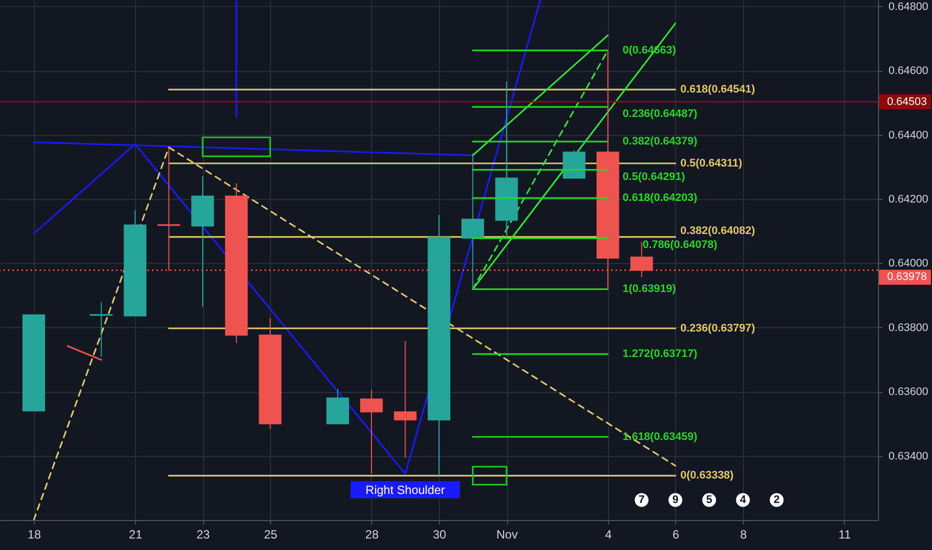  Describe the element at coordinates (908, 328) in the screenshot. I see `y-tick-label: 0.63800` at that location.